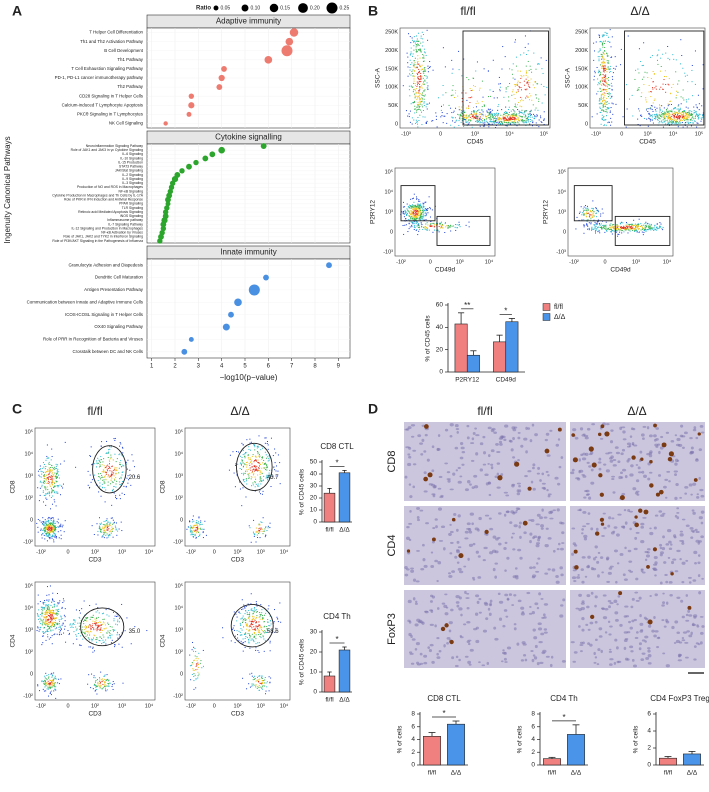 Image resolution: width=709 pixels, height=792 pixels. I want to click on x-tick-label: 3, so click(199, 367).